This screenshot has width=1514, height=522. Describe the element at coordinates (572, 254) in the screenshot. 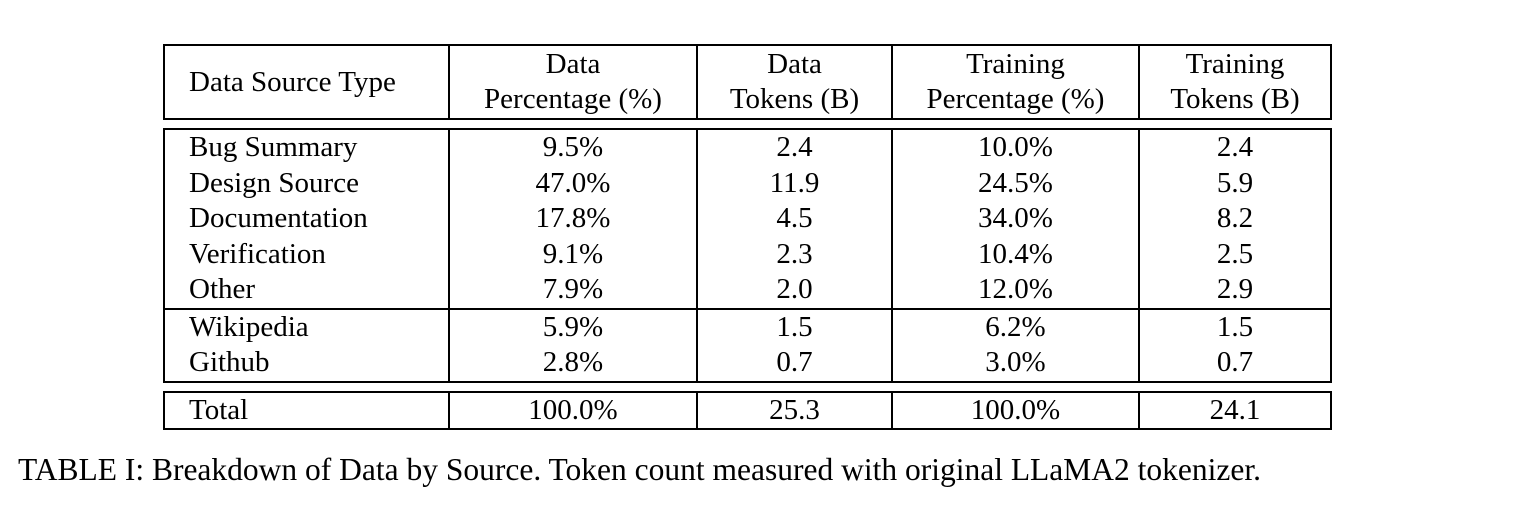

I see `cell-data-percentage: 9.1%` at that location.